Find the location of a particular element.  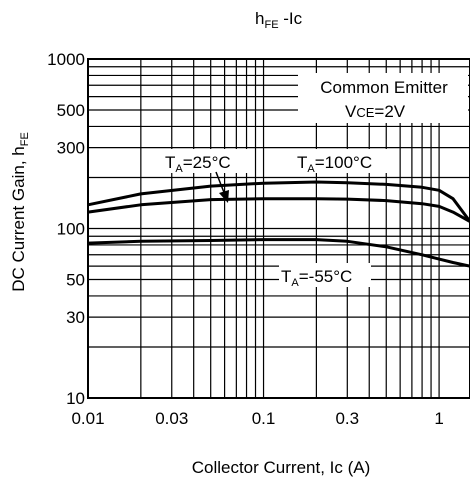

x-tick-labels: 0.01 0.03 0.1 0.3 1 is located at coordinates (257, 418).